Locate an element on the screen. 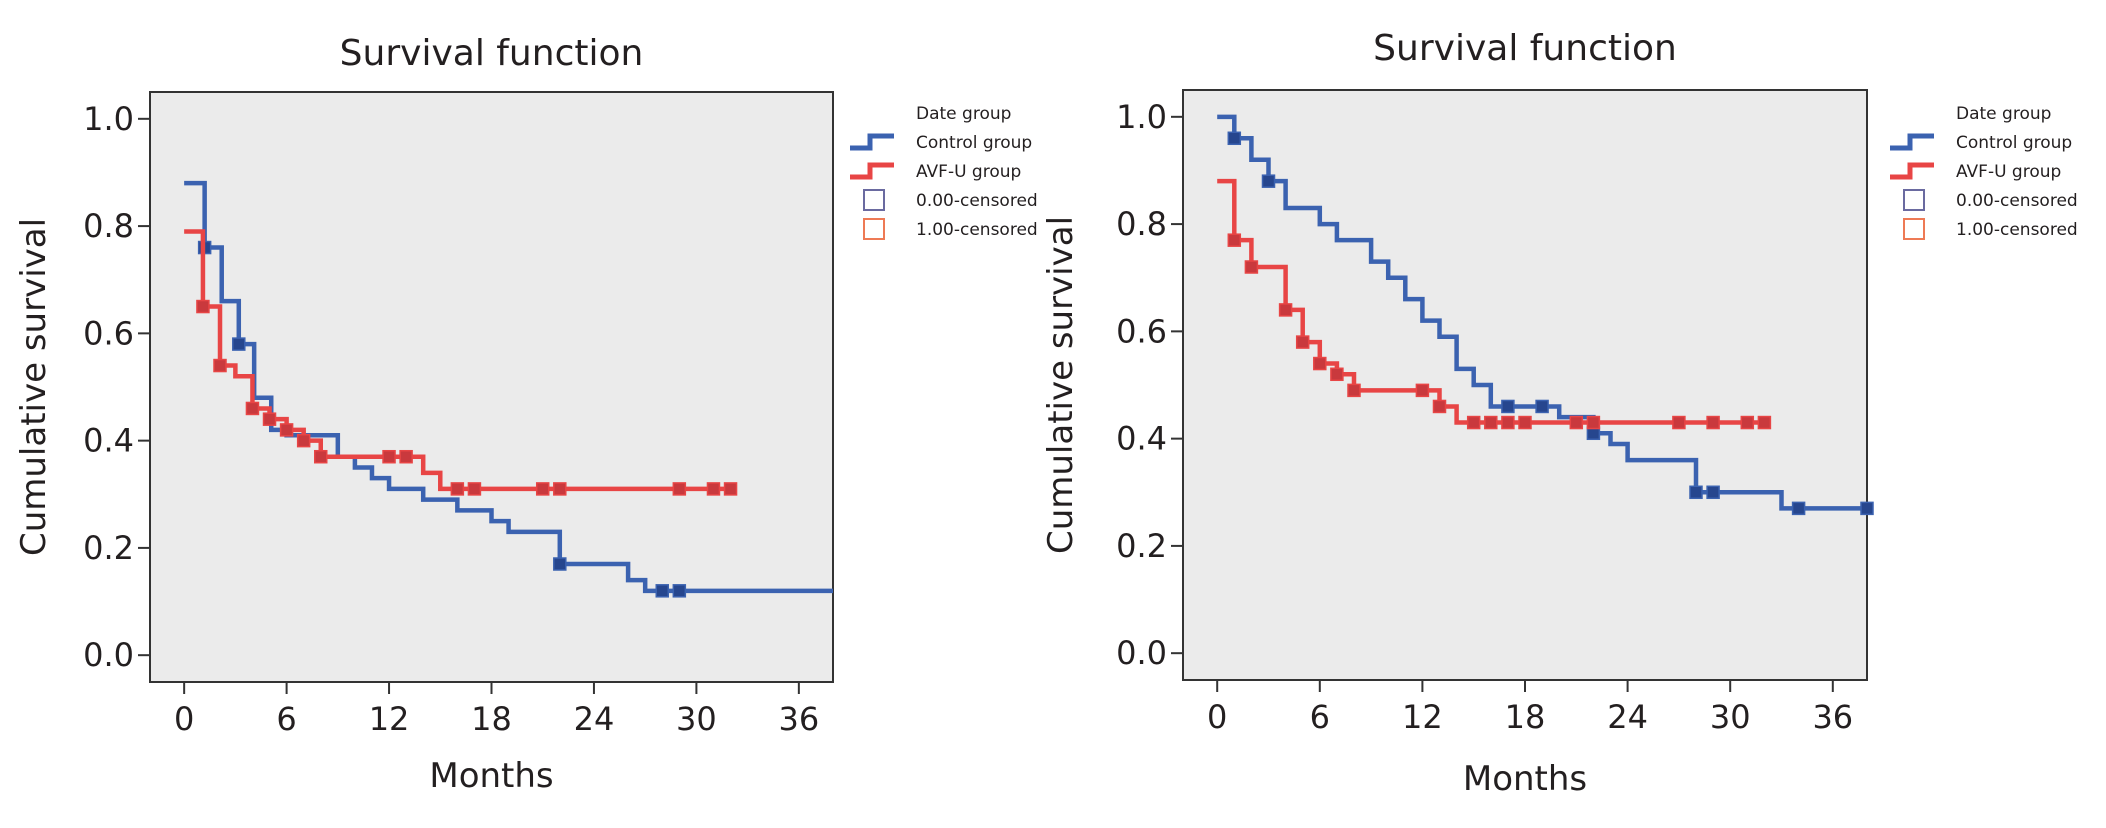  series-line-avf is located at coordinates (457, 360).